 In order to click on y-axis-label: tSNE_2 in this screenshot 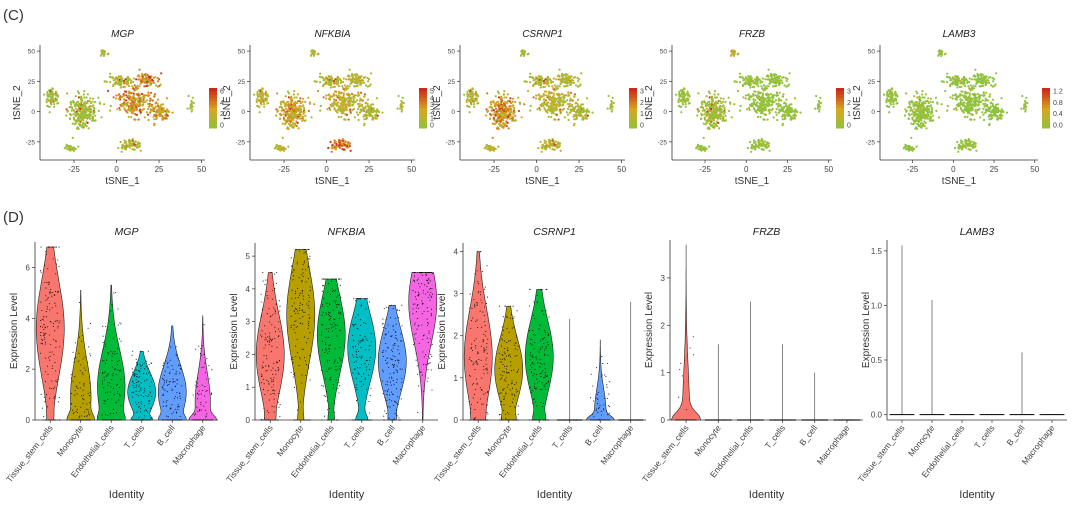, I will do `click(857, 102)`.